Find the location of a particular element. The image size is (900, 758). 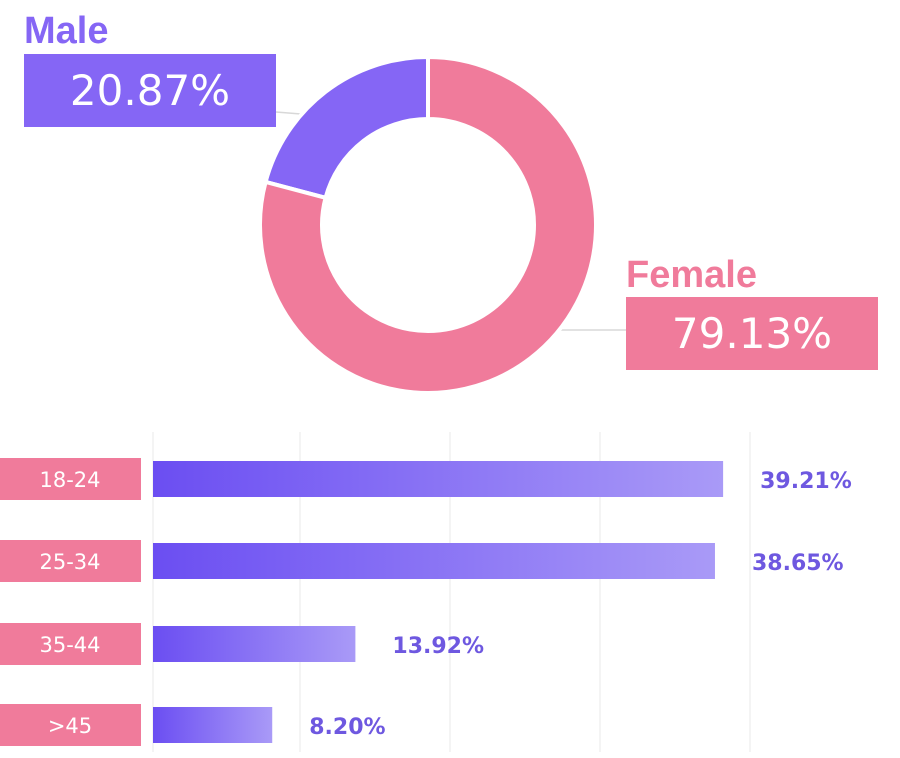

male-percent-box: 20.87% is located at coordinates (150, 90).